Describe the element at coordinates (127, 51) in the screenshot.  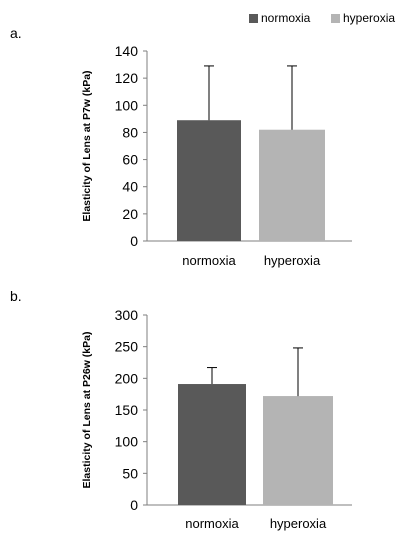
I see `y-tick-label: 140` at that location.